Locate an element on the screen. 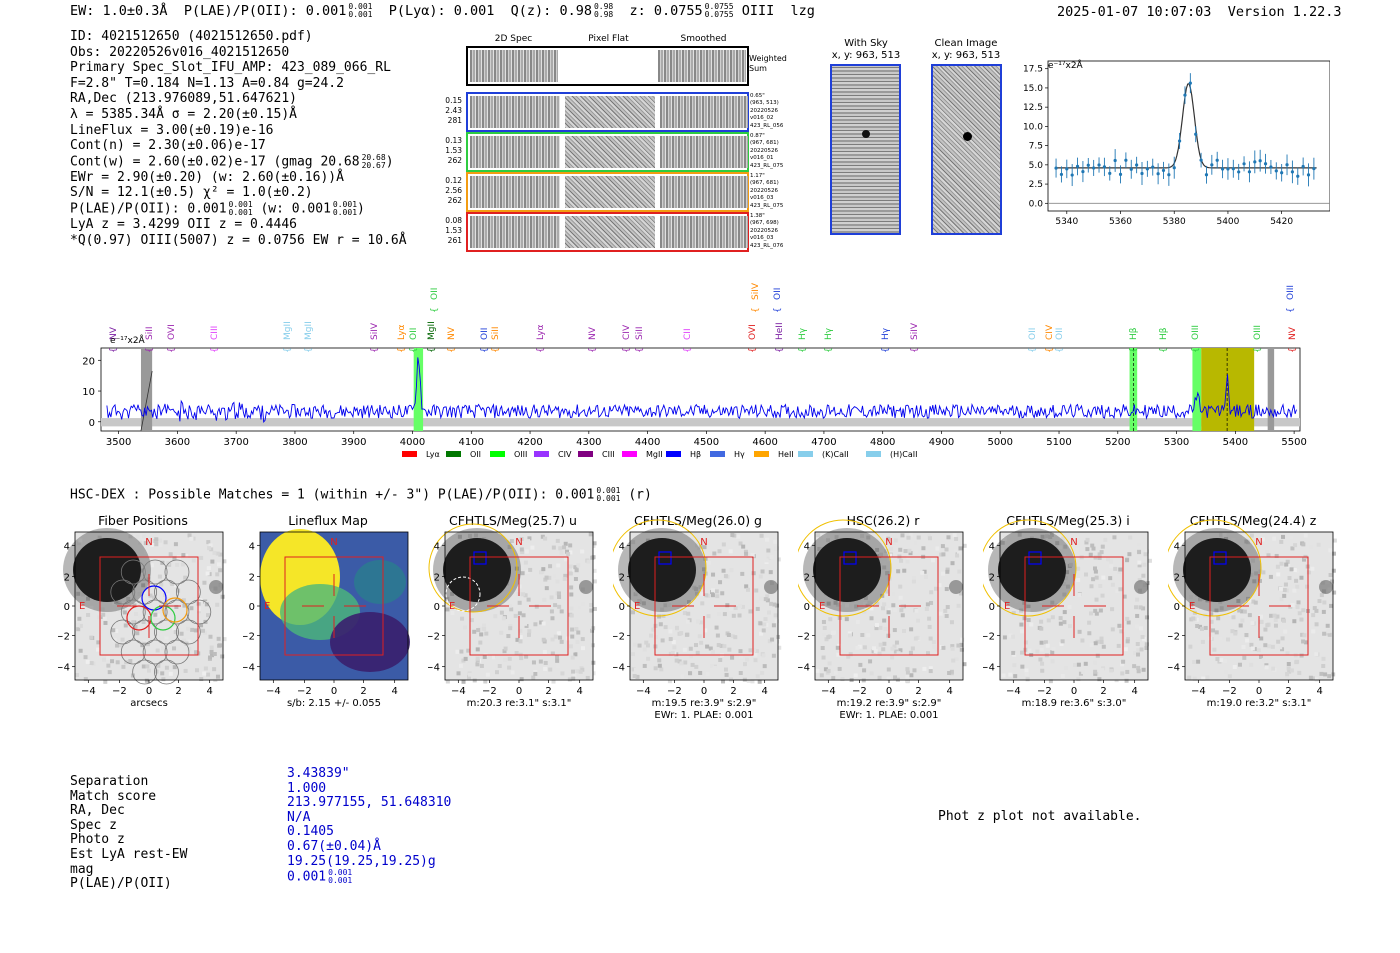  panel-xlabel: m:18.9 re:3.6" s:3.0" is located at coordinates (1074, 703).